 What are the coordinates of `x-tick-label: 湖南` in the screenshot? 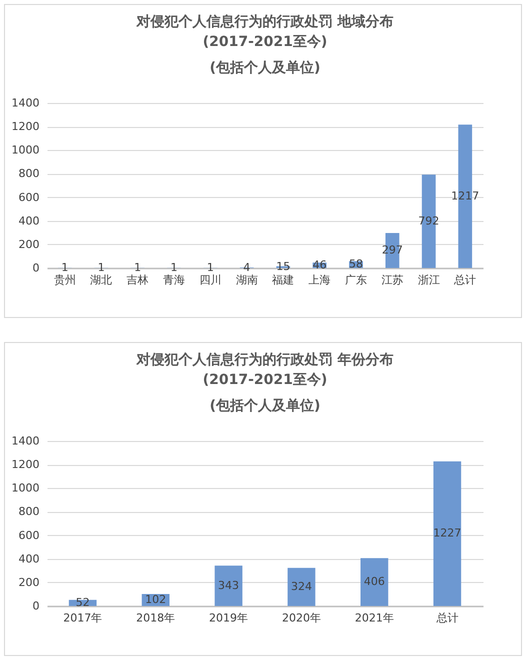 It's located at (247, 280).